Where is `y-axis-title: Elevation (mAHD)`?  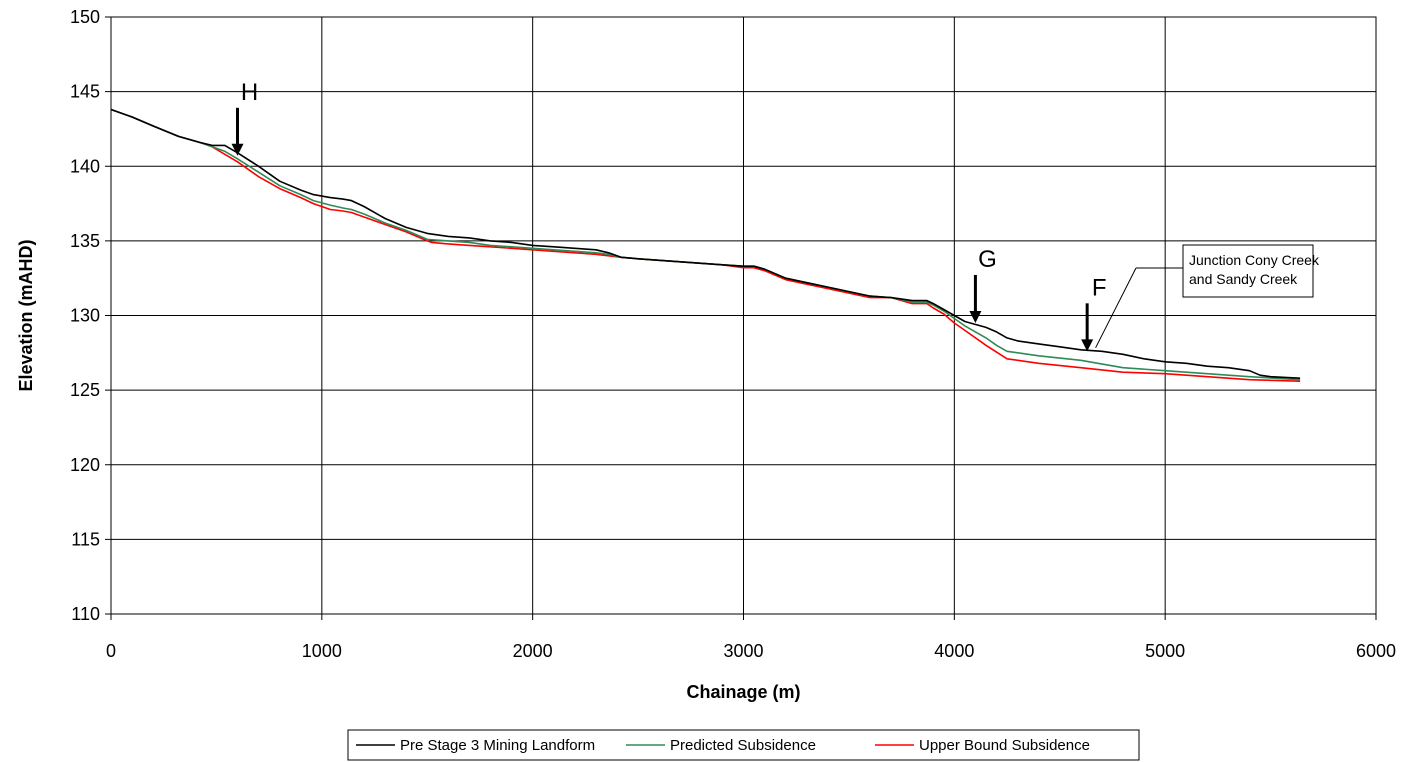 y-axis-title: Elevation (mAHD) is located at coordinates (26, 315).